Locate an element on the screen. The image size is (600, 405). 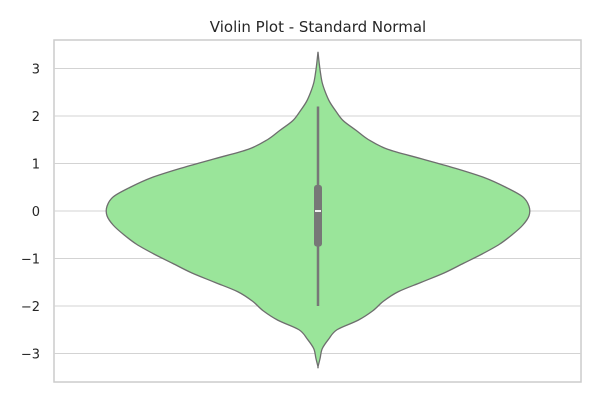
y-tick-label: 3 is located at coordinates (36, 70).